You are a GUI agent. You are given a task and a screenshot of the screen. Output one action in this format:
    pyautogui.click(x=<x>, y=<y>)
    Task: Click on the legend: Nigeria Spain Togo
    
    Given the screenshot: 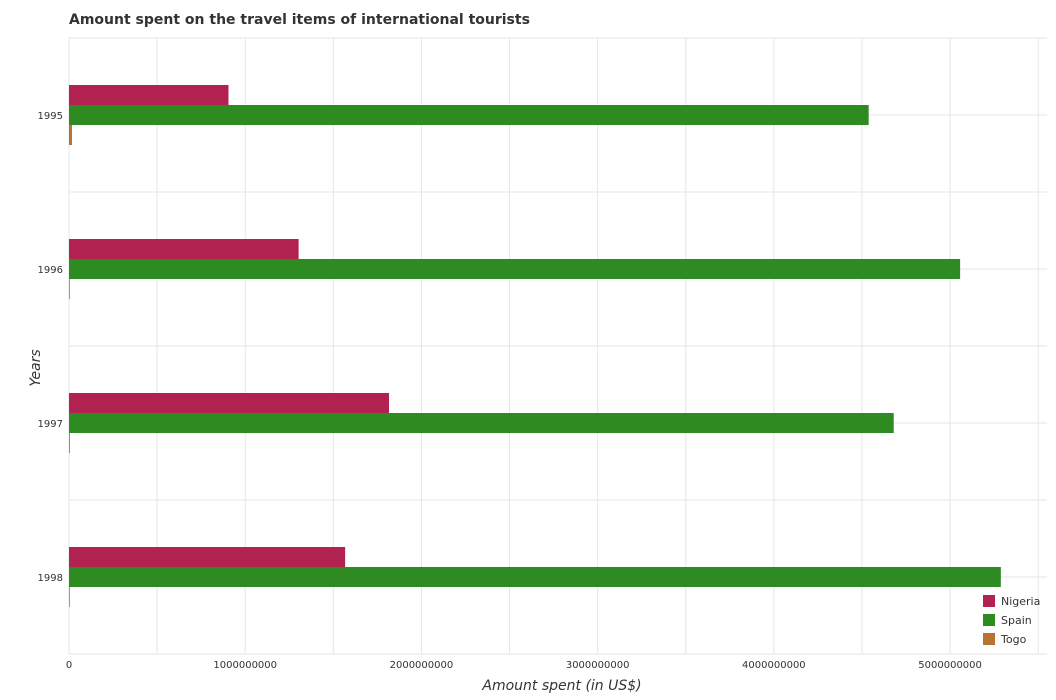 What is the action you would take?
    pyautogui.click(x=1011, y=620)
    